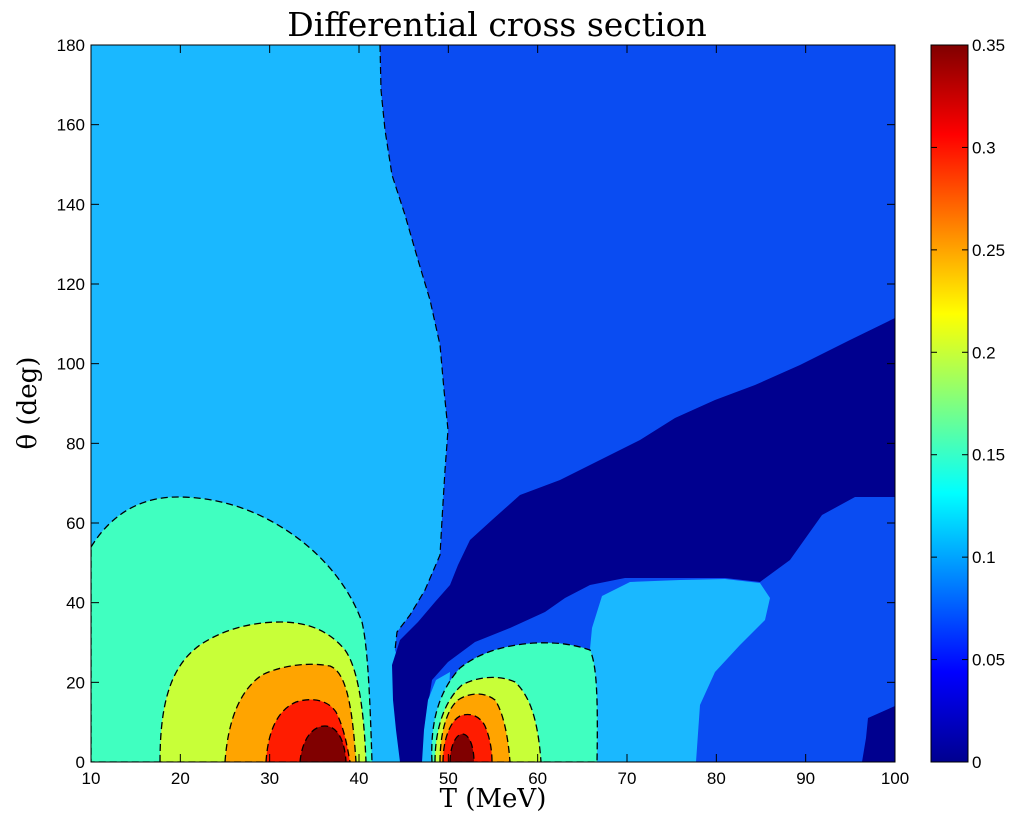  What do you see at coordinates (988, 660) in the screenshot?
I see `colorbar-tick-label: 0.05` at bounding box center [988, 660].